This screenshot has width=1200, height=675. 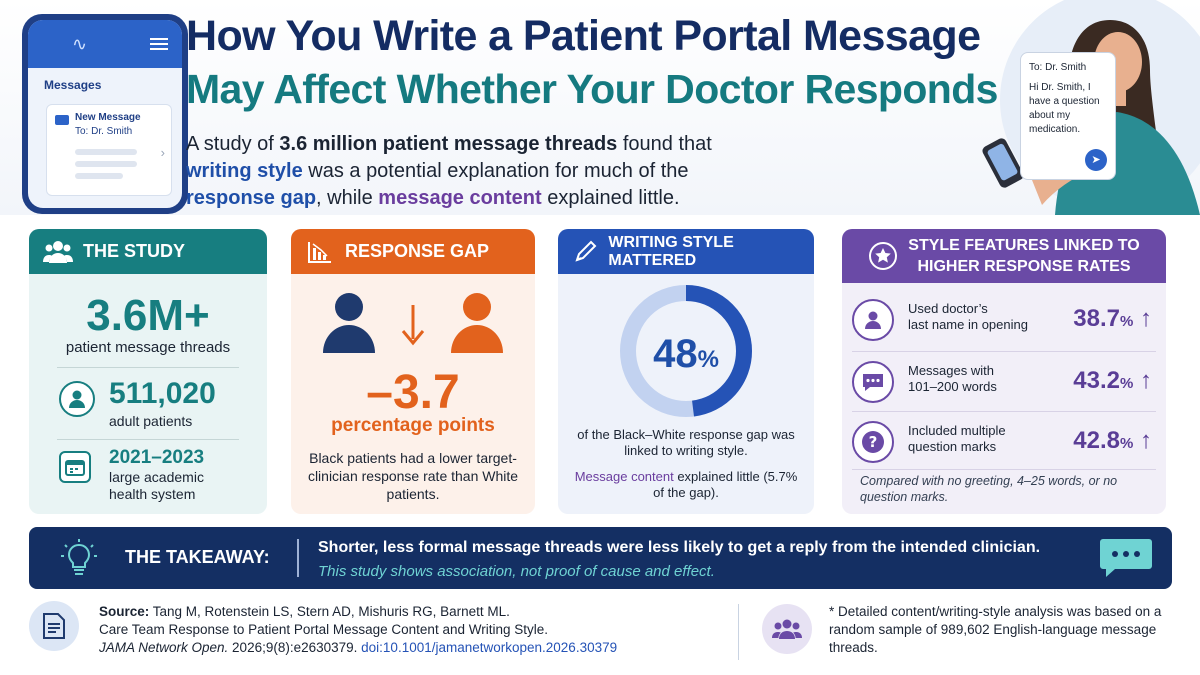 I want to click on gap-value: –3.7, so click(x=413, y=392).